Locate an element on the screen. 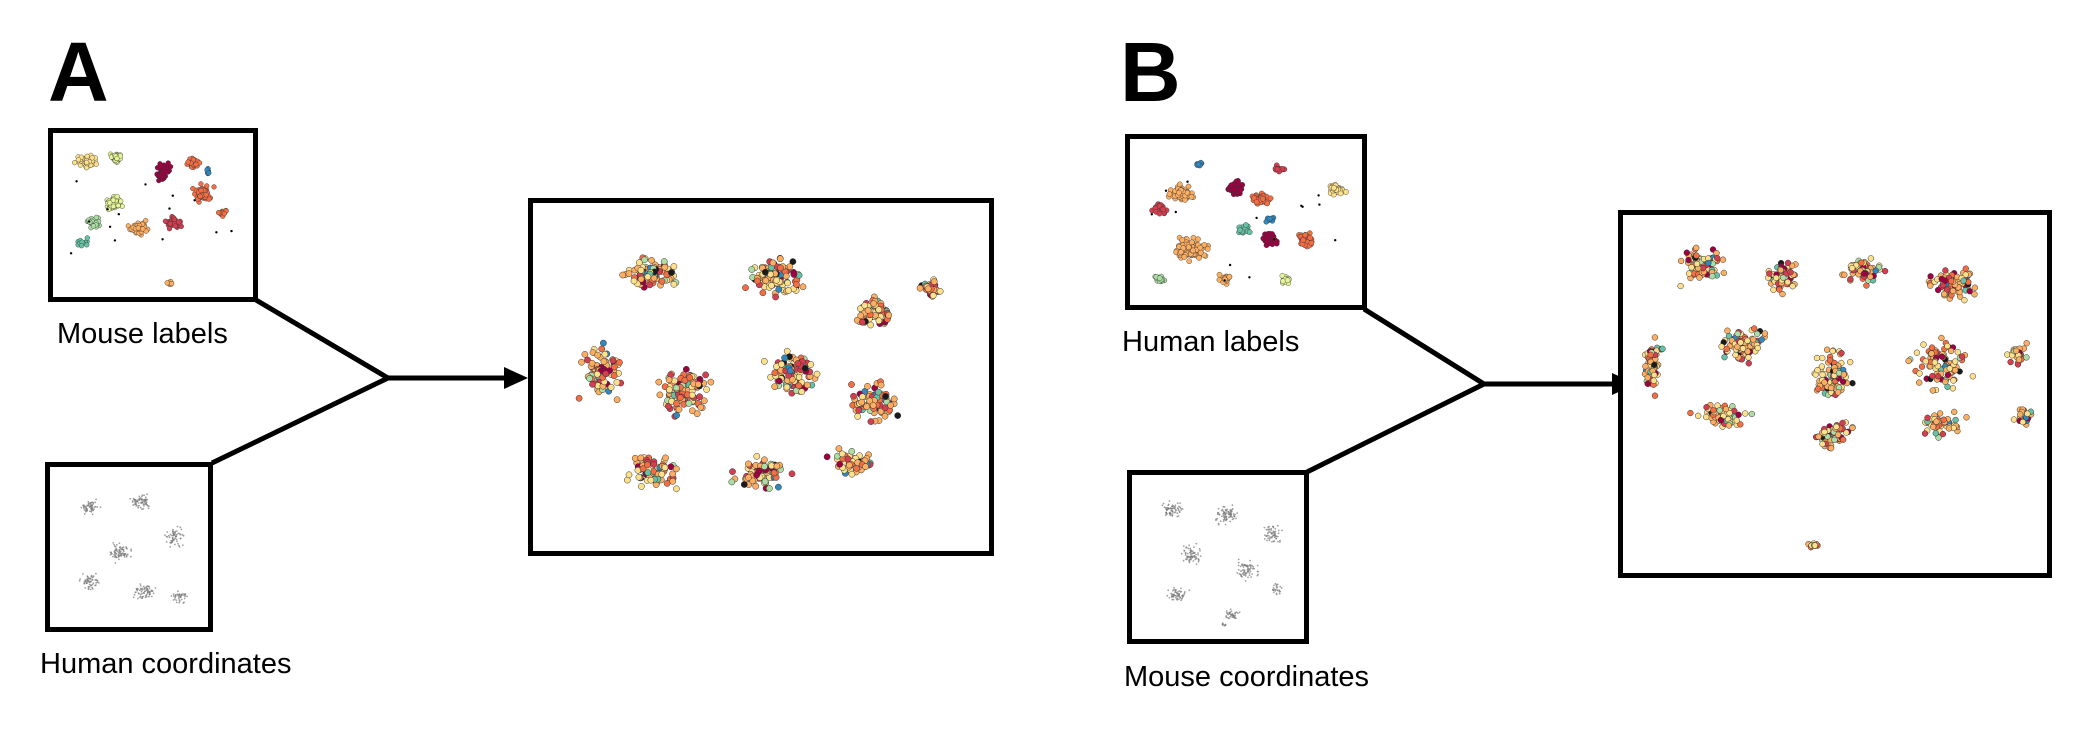  human-labels-scatter is located at coordinates (1249, 223).